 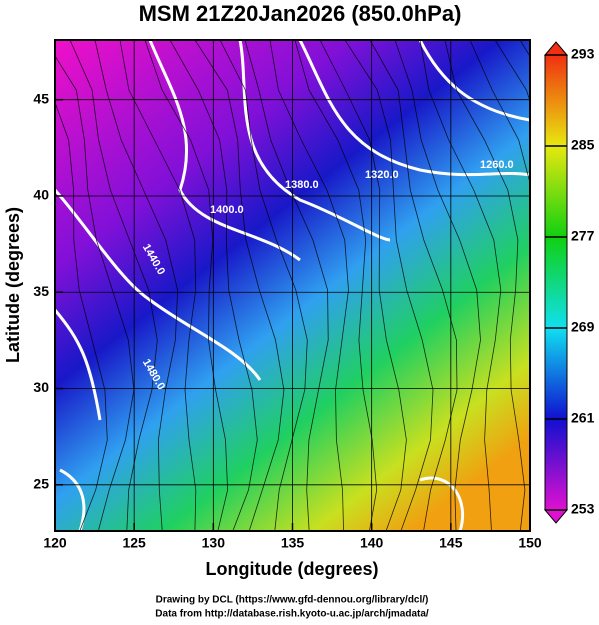 I want to click on colorbar-tick-label: 269, so click(x=583, y=327).